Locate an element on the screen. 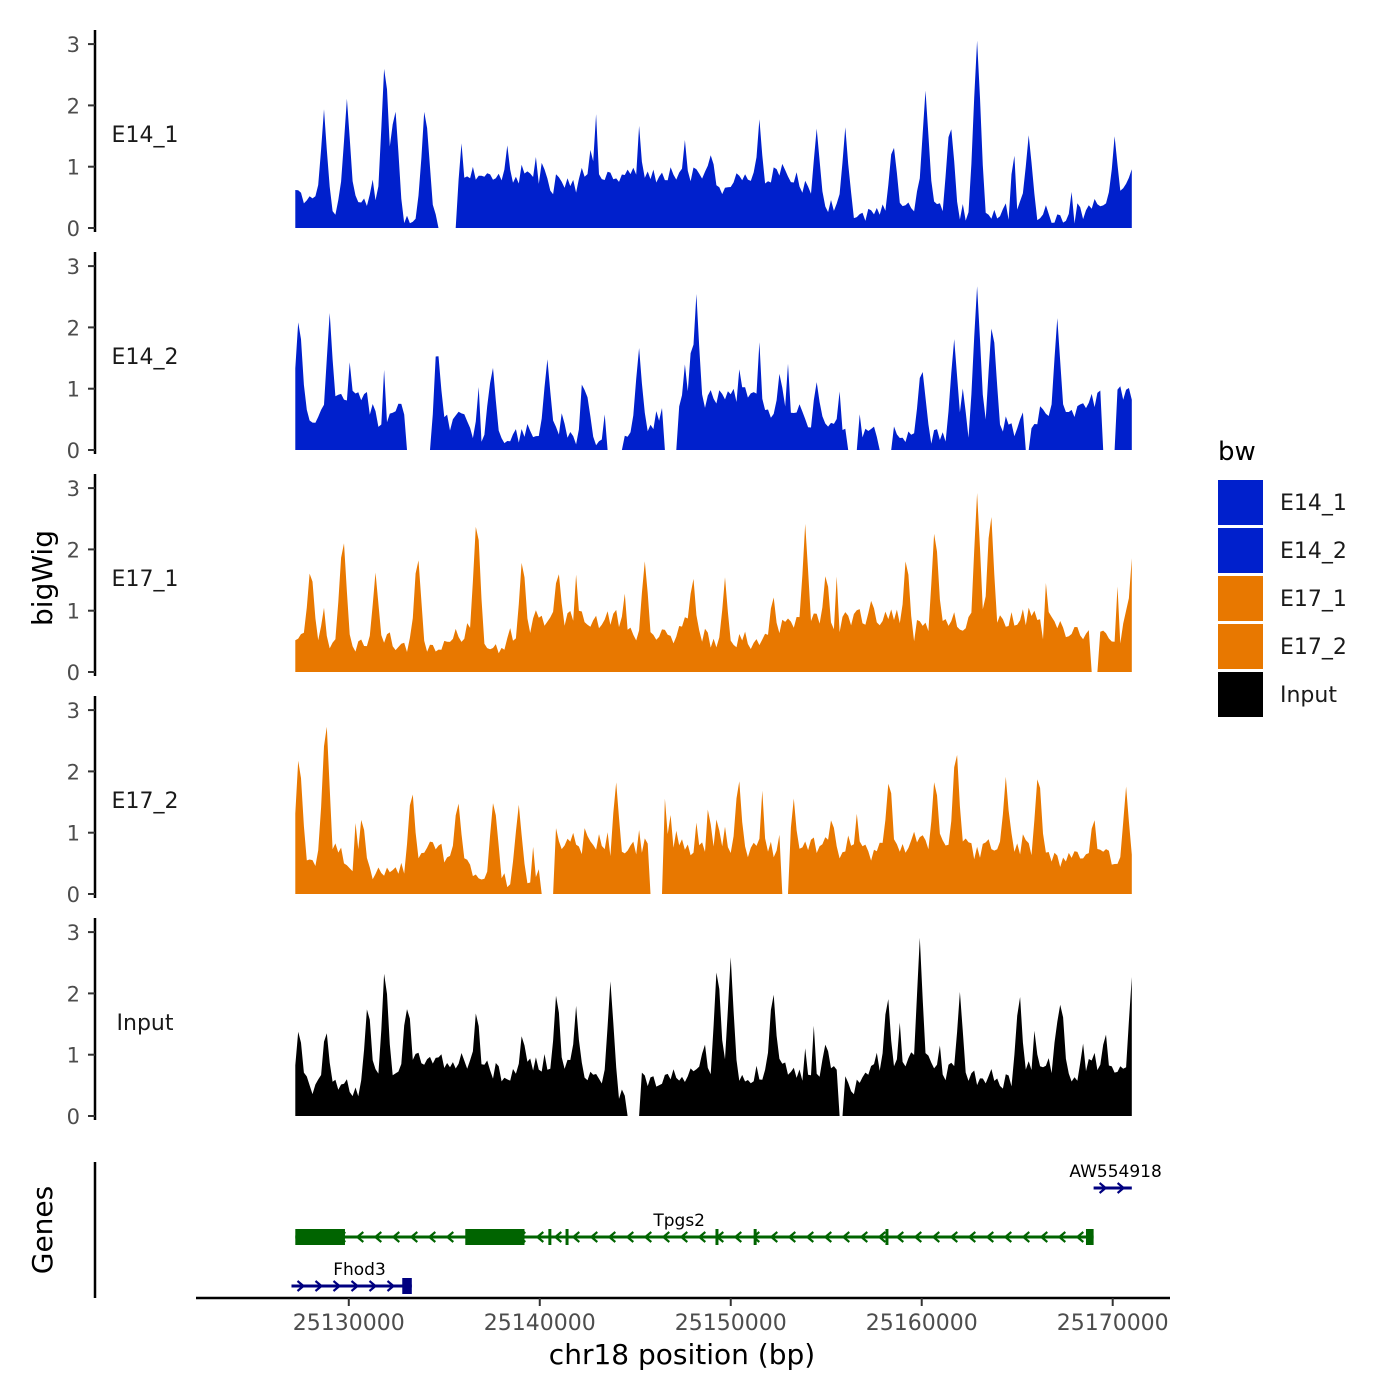 This screenshot has width=1400, height=1400. x-tick-label: 25140000 is located at coordinates (540, 1323).